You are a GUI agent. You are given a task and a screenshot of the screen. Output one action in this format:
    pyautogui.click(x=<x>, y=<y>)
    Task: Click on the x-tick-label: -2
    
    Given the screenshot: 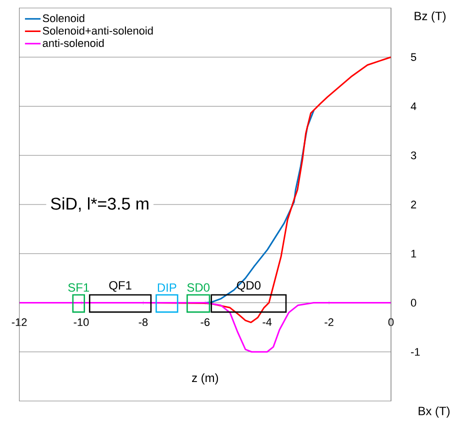 What is the action you would take?
    pyautogui.click(x=329, y=322)
    